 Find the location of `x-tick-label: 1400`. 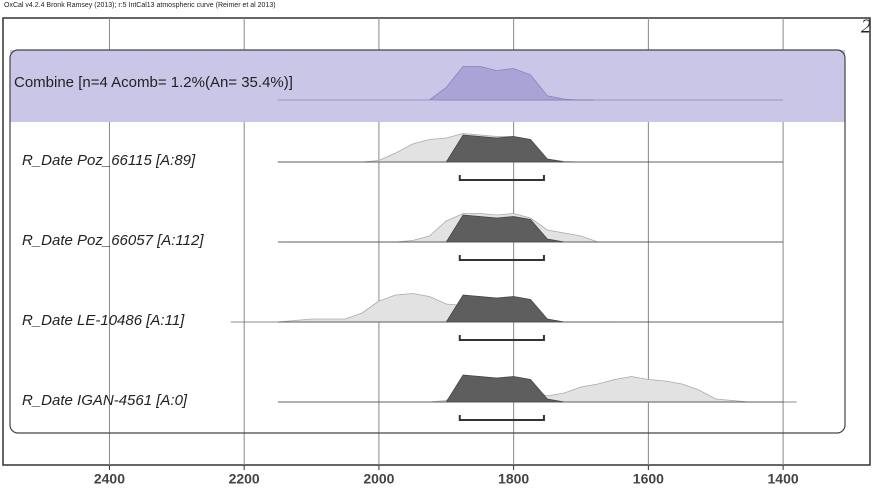

x-tick-label: 1400 is located at coordinates (783, 479).